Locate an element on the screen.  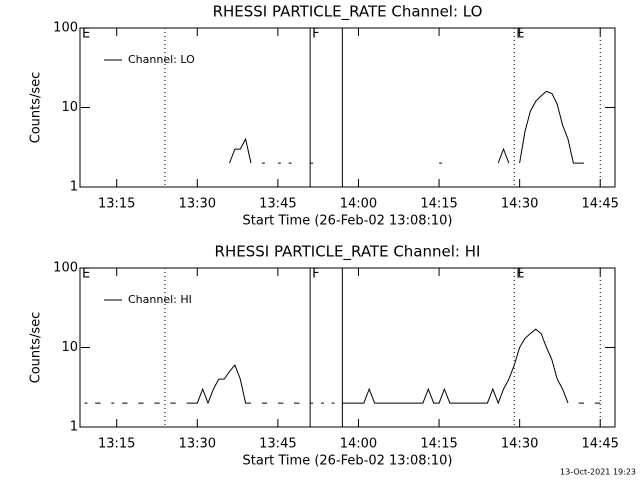
chart-title: RHESSI PARTICLE_RATE Channel: HI is located at coordinates (348, 252).